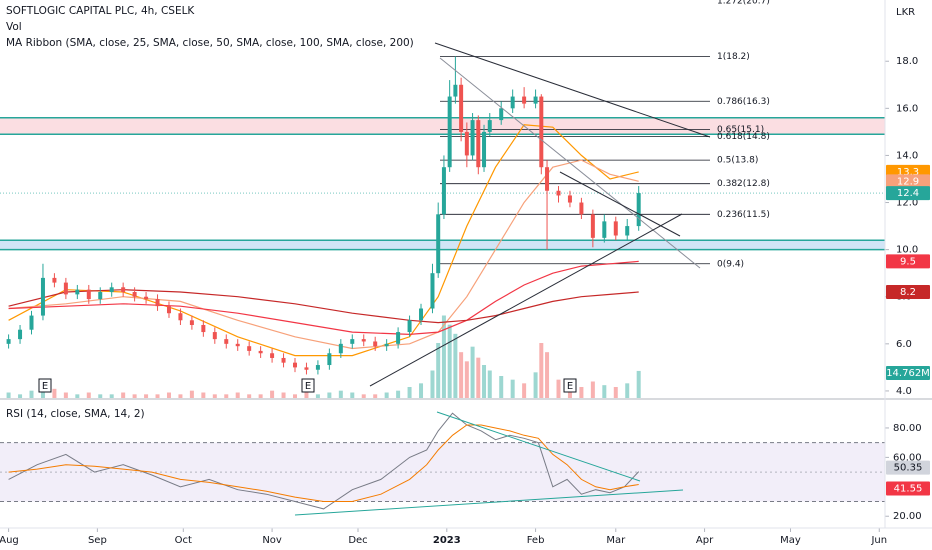  I want to click on price-tag-label: 9.5, so click(908, 261).